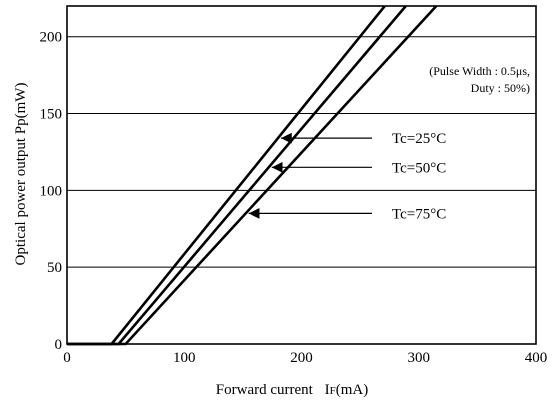  Describe the element at coordinates (419, 168) in the screenshot. I see `annotation-label-2: Tc=50°C` at that location.